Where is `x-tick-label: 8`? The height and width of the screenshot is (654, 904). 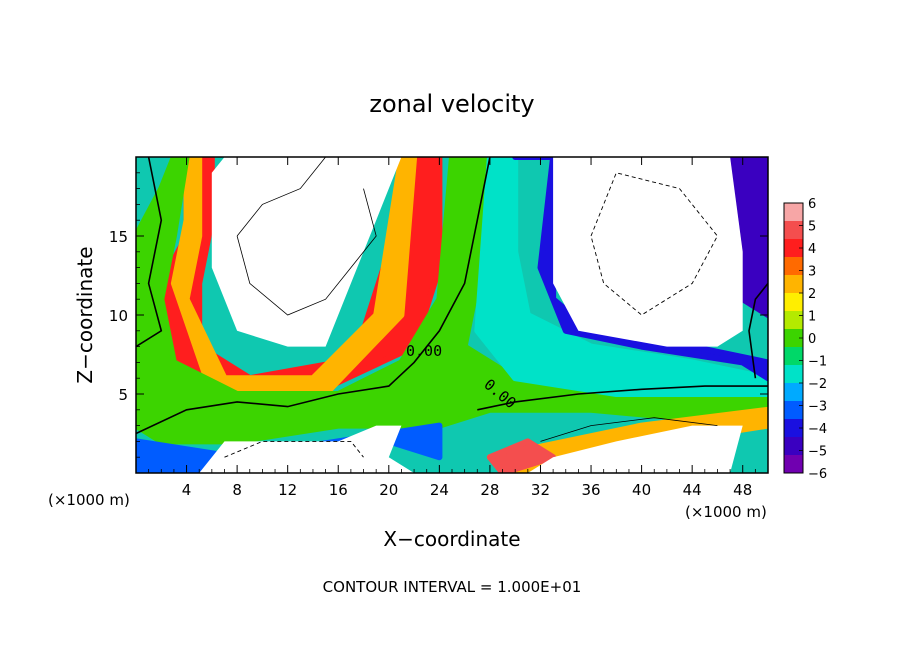 x-tick-label: 8 is located at coordinates (237, 490).